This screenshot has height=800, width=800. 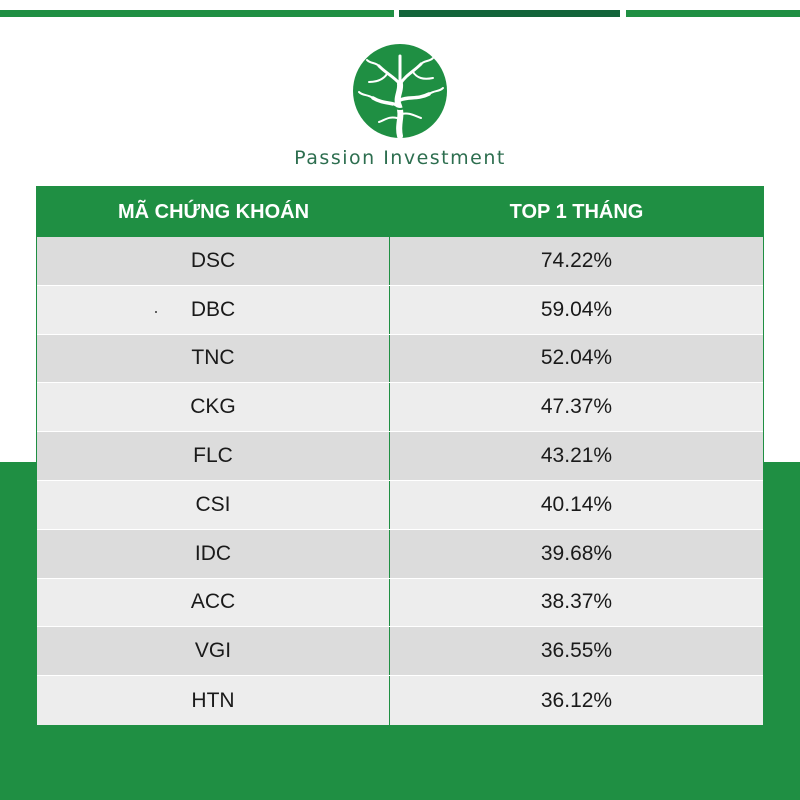 I want to click on stock-value-cell: 39.68%, so click(x=576, y=553).